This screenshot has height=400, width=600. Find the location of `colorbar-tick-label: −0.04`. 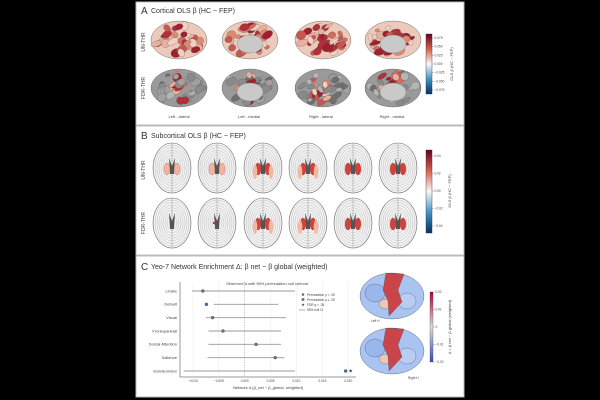

colorbar-tick-label: −0.04 is located at coordinates (439, 226).